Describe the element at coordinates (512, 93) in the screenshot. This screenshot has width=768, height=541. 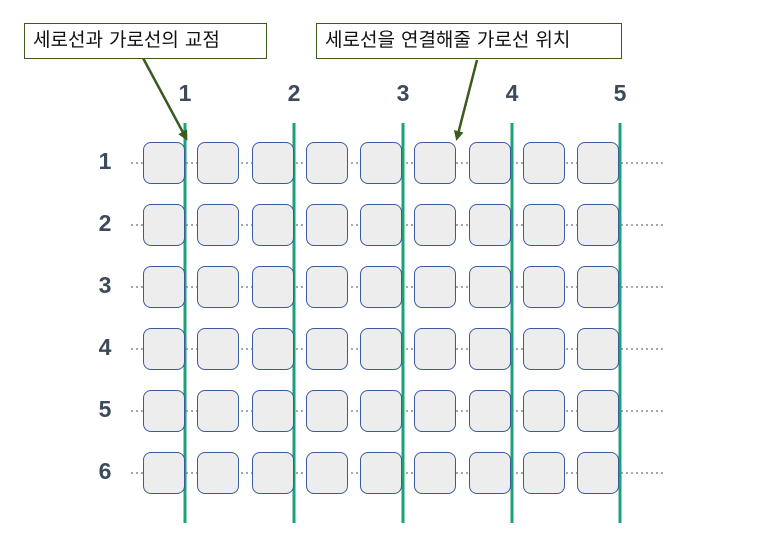
I see `column-label-4: 4` at that location.